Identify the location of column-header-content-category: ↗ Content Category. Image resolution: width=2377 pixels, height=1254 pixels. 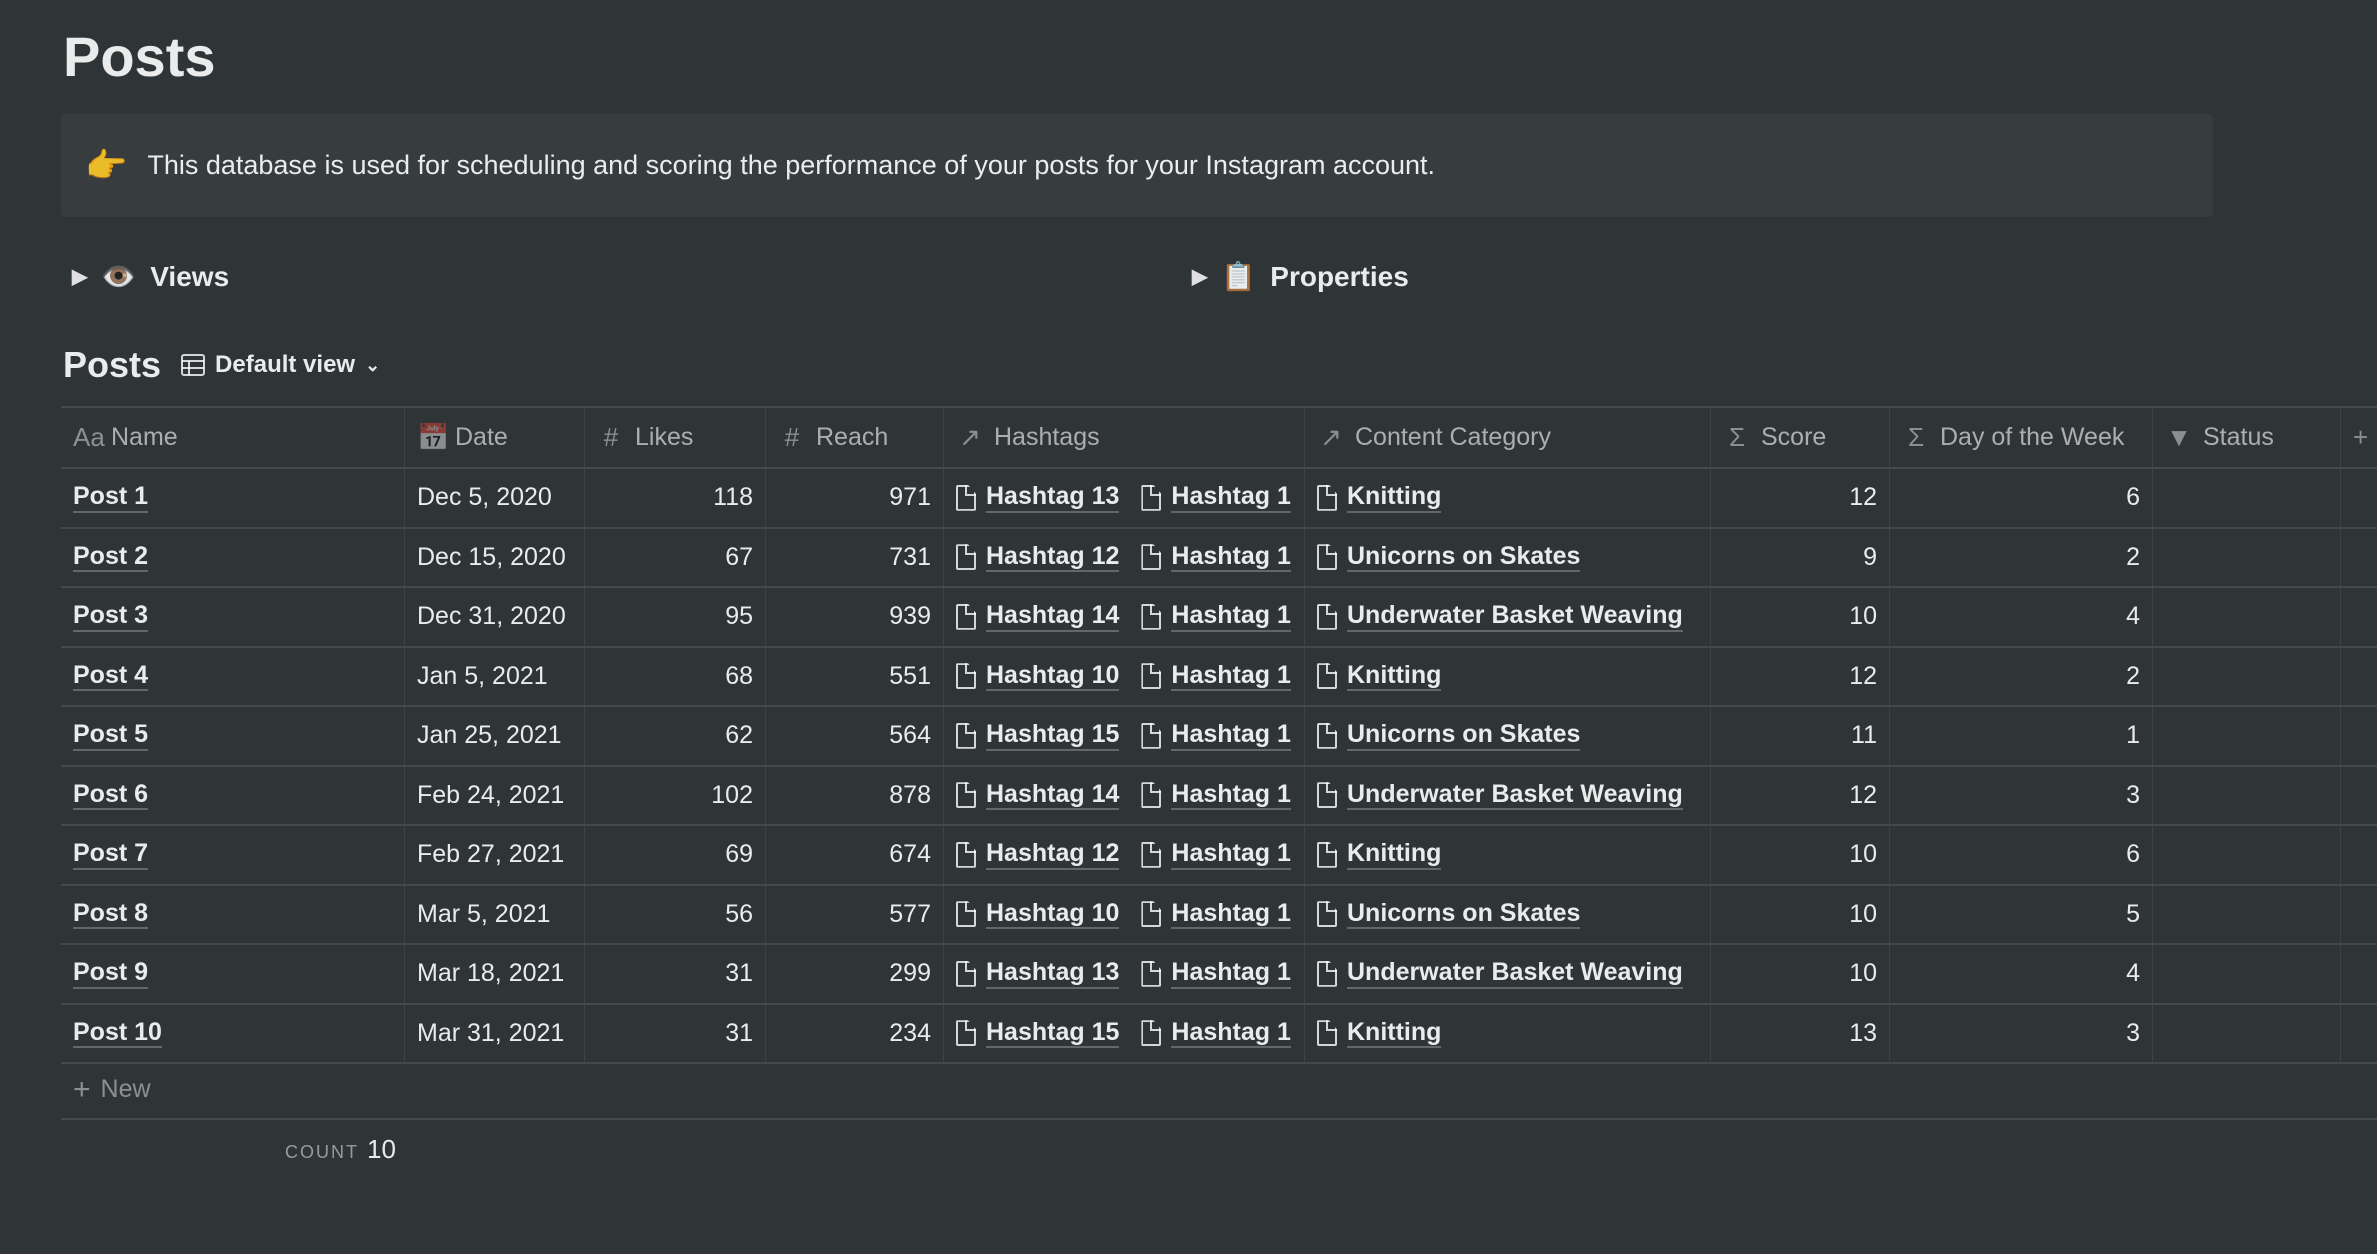
(1508, 437).